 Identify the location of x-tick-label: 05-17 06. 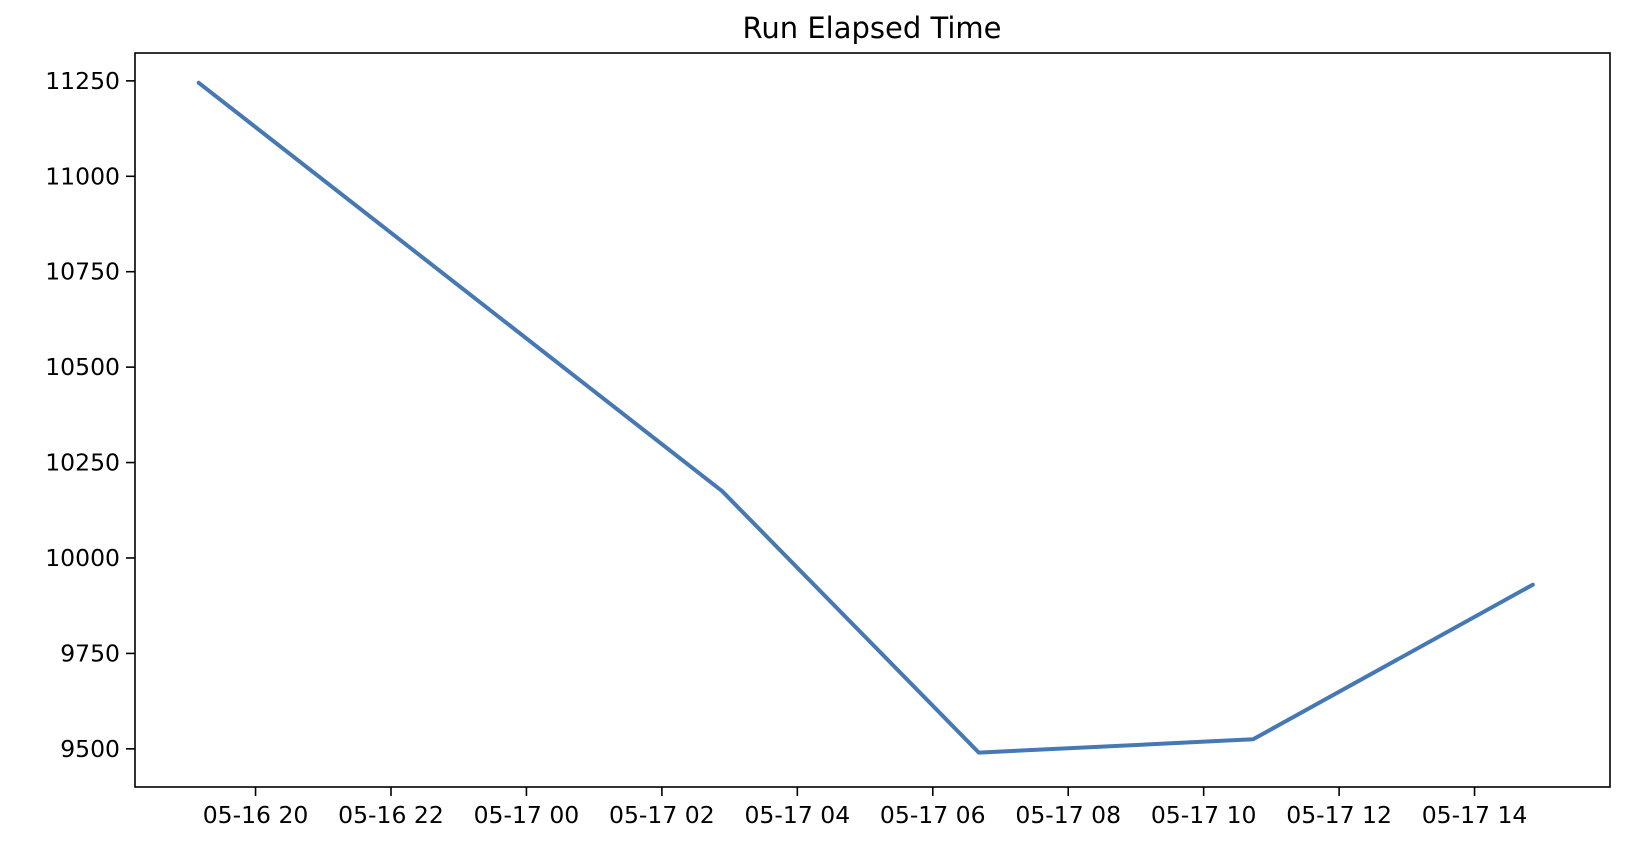
(933, 815).